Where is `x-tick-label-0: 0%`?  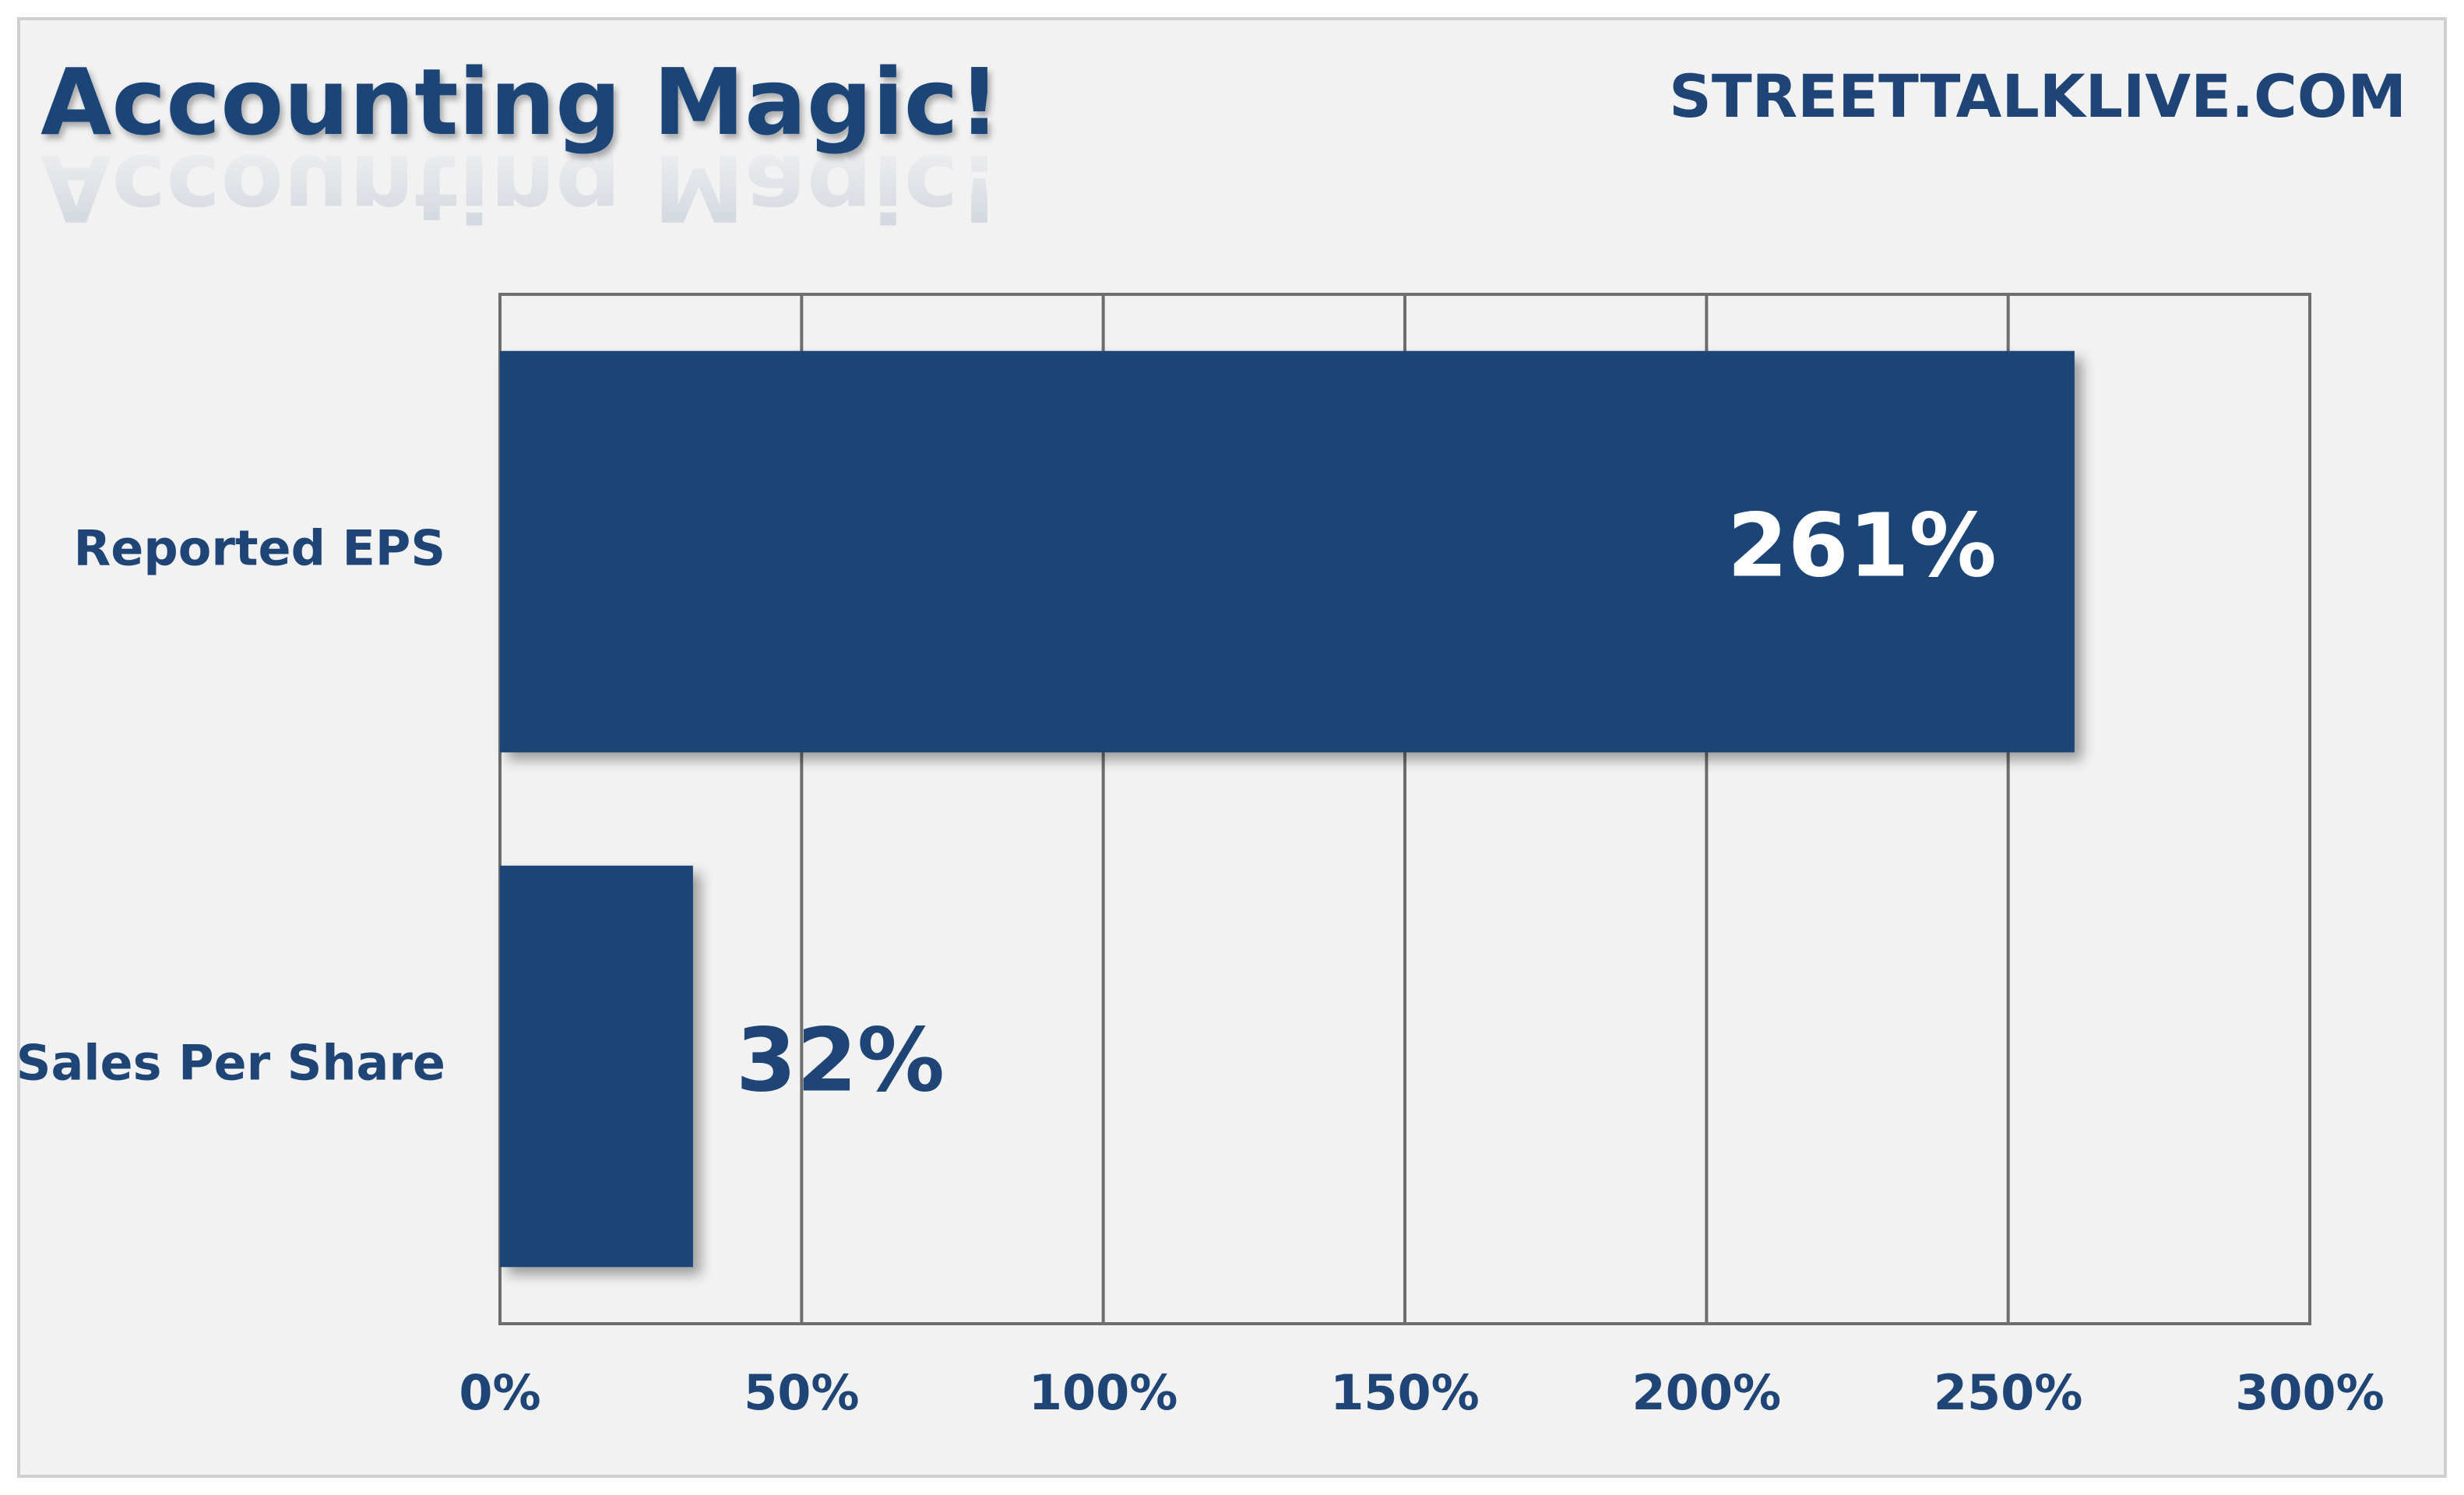
x-tick-label-0: 0% is located at coordinates (499, 1393).